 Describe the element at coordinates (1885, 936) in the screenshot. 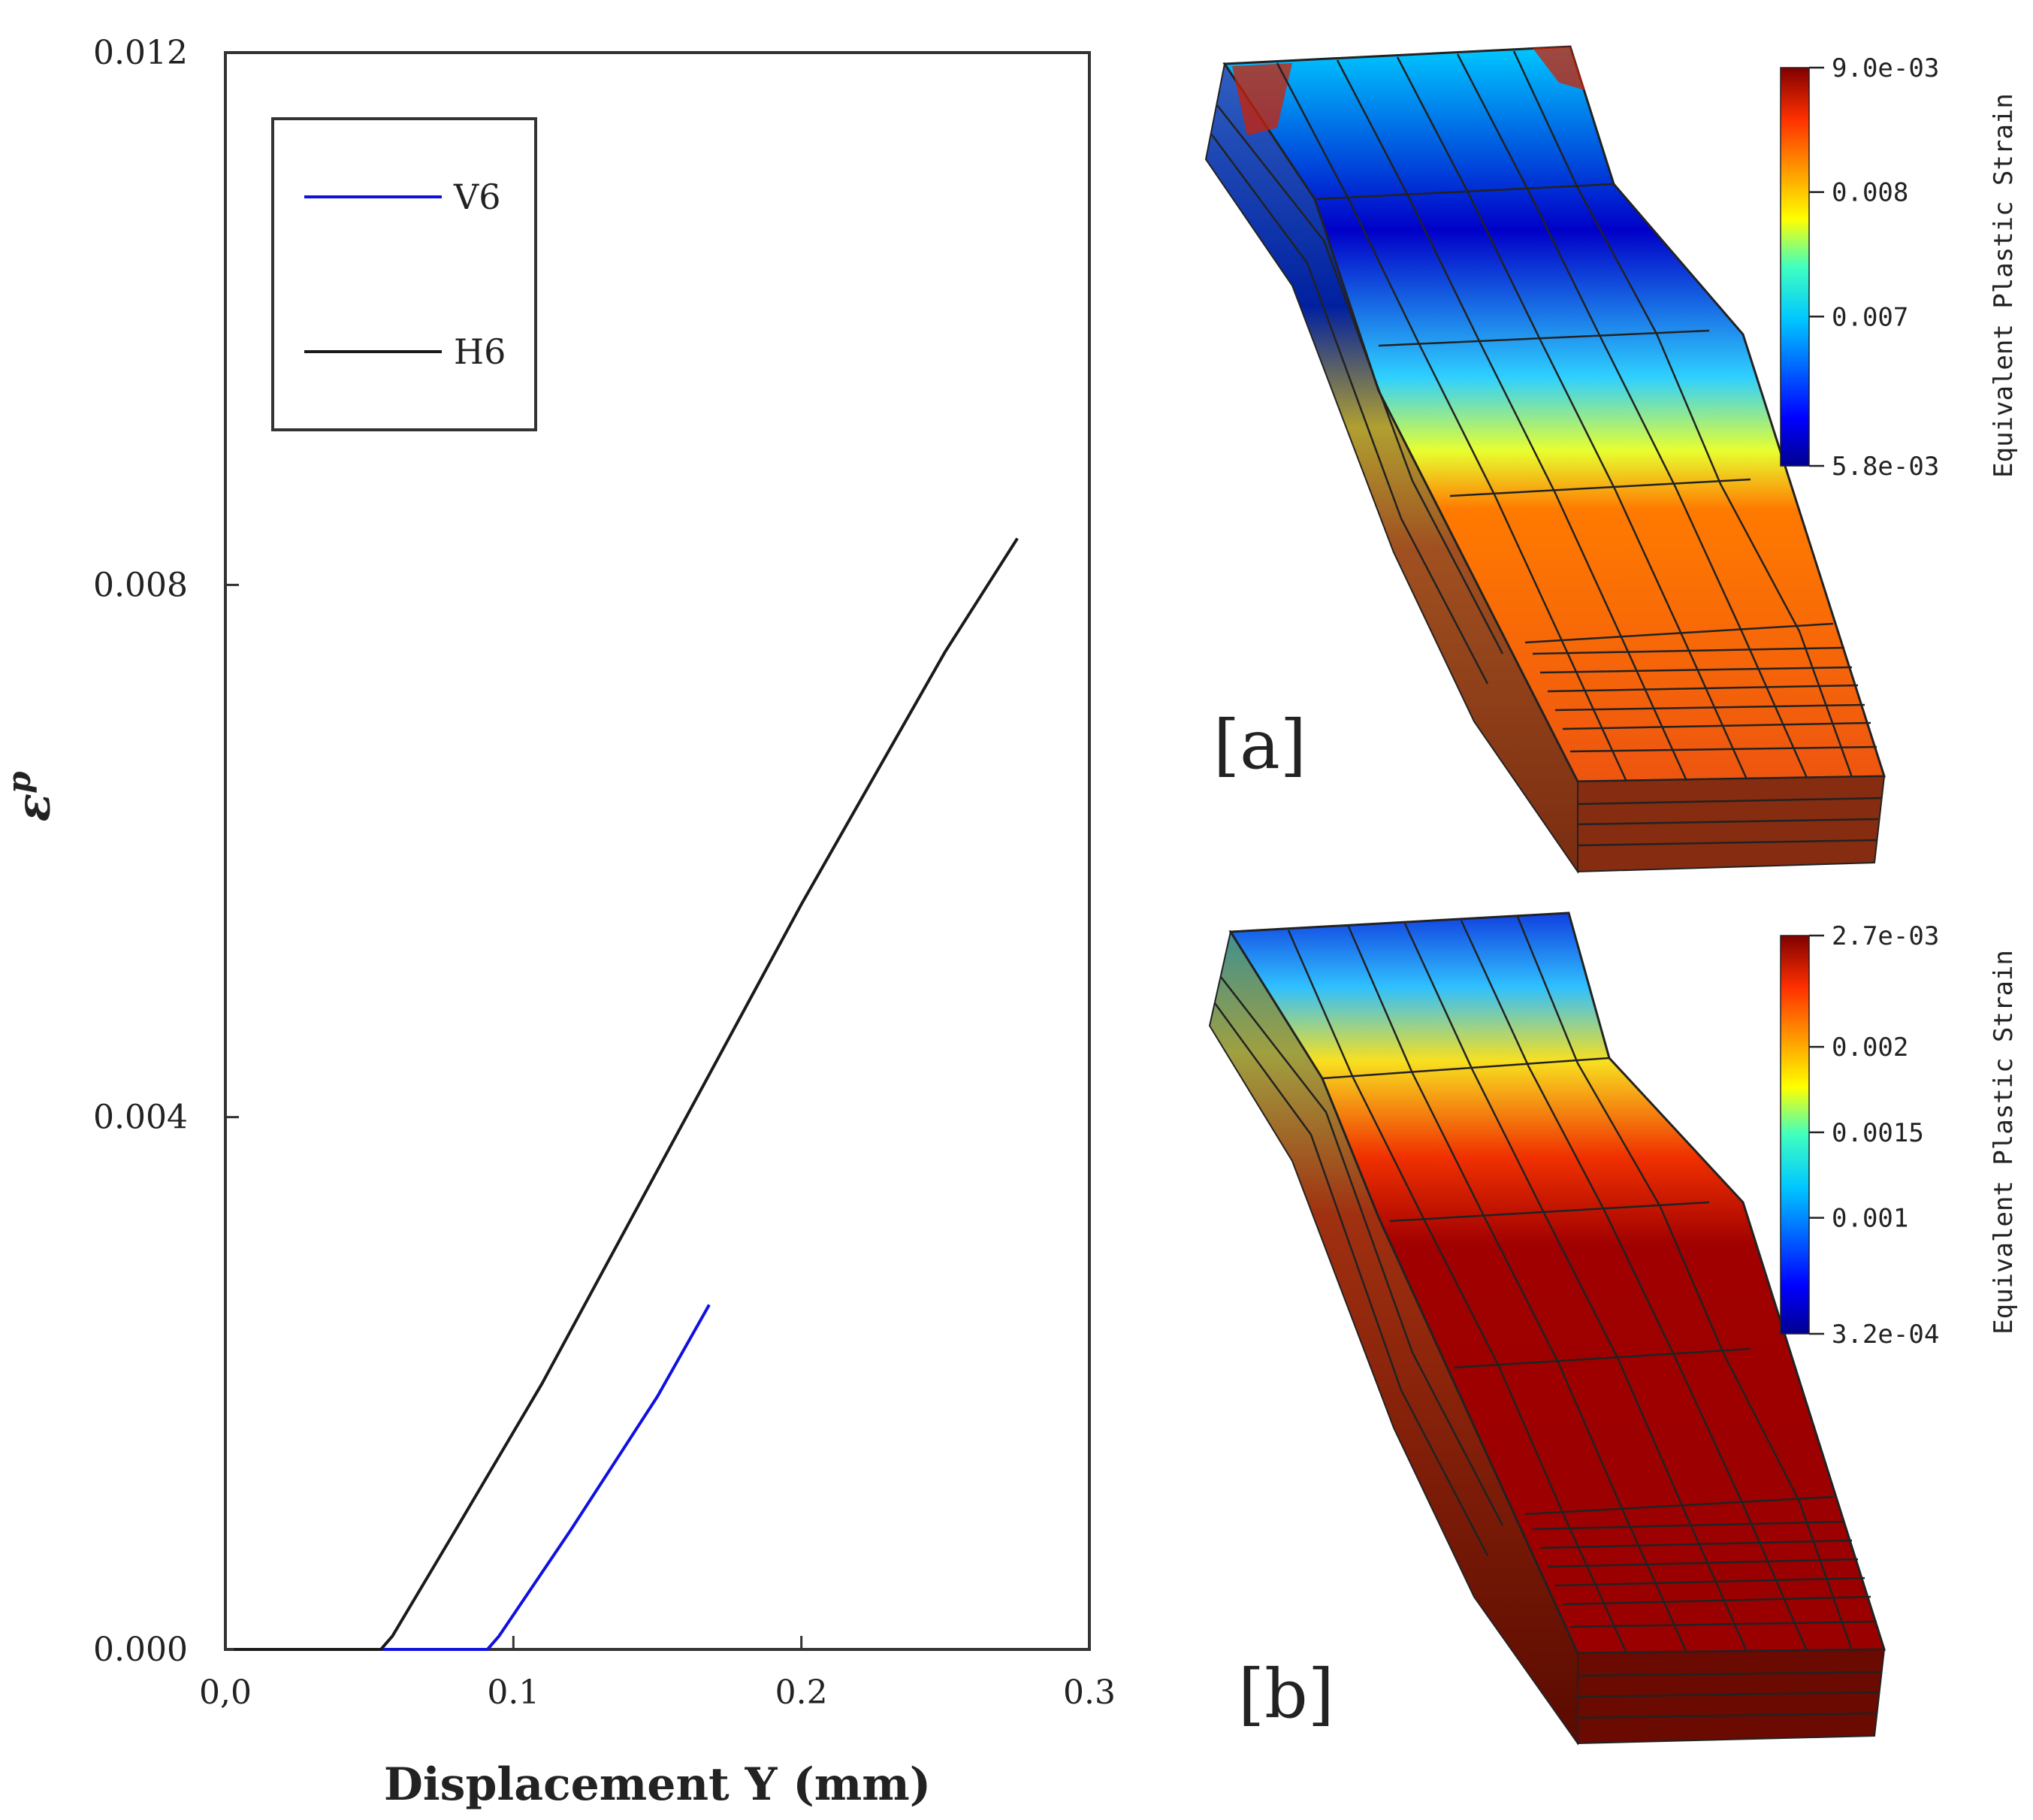

I see `colorbar-tick-label: 2.7e-03` at that location.